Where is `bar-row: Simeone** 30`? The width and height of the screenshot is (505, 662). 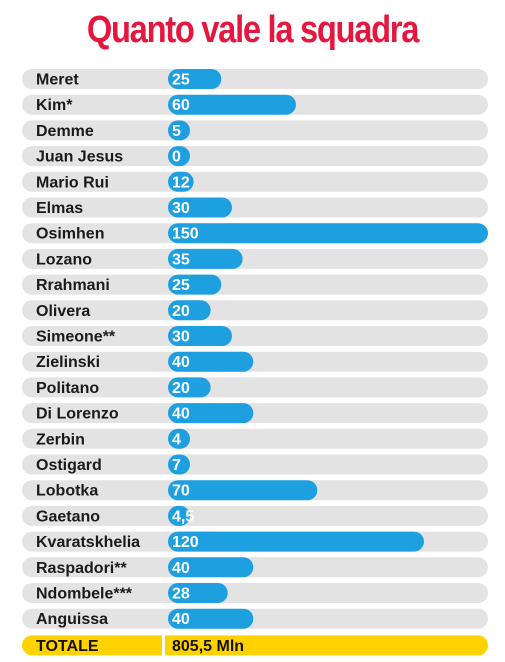
bar-row: Simeone** 30 is located at coordinates (255, 336).